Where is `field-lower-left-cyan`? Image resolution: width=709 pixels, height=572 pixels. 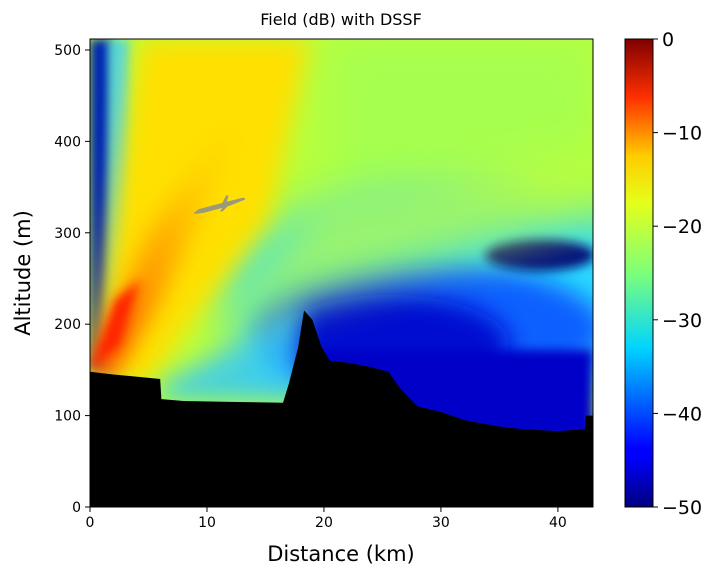
field-lower-left-cyan is located at coordinates (230, 350).